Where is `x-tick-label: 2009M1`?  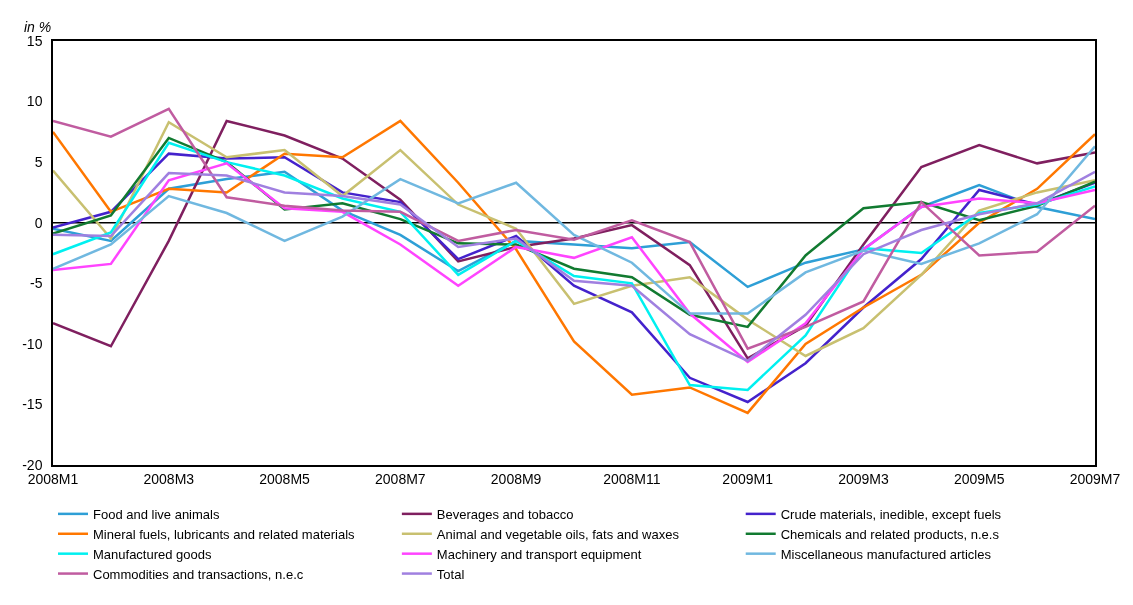
x-tick-label: 2009M1 is located at coordinates (748, 478).